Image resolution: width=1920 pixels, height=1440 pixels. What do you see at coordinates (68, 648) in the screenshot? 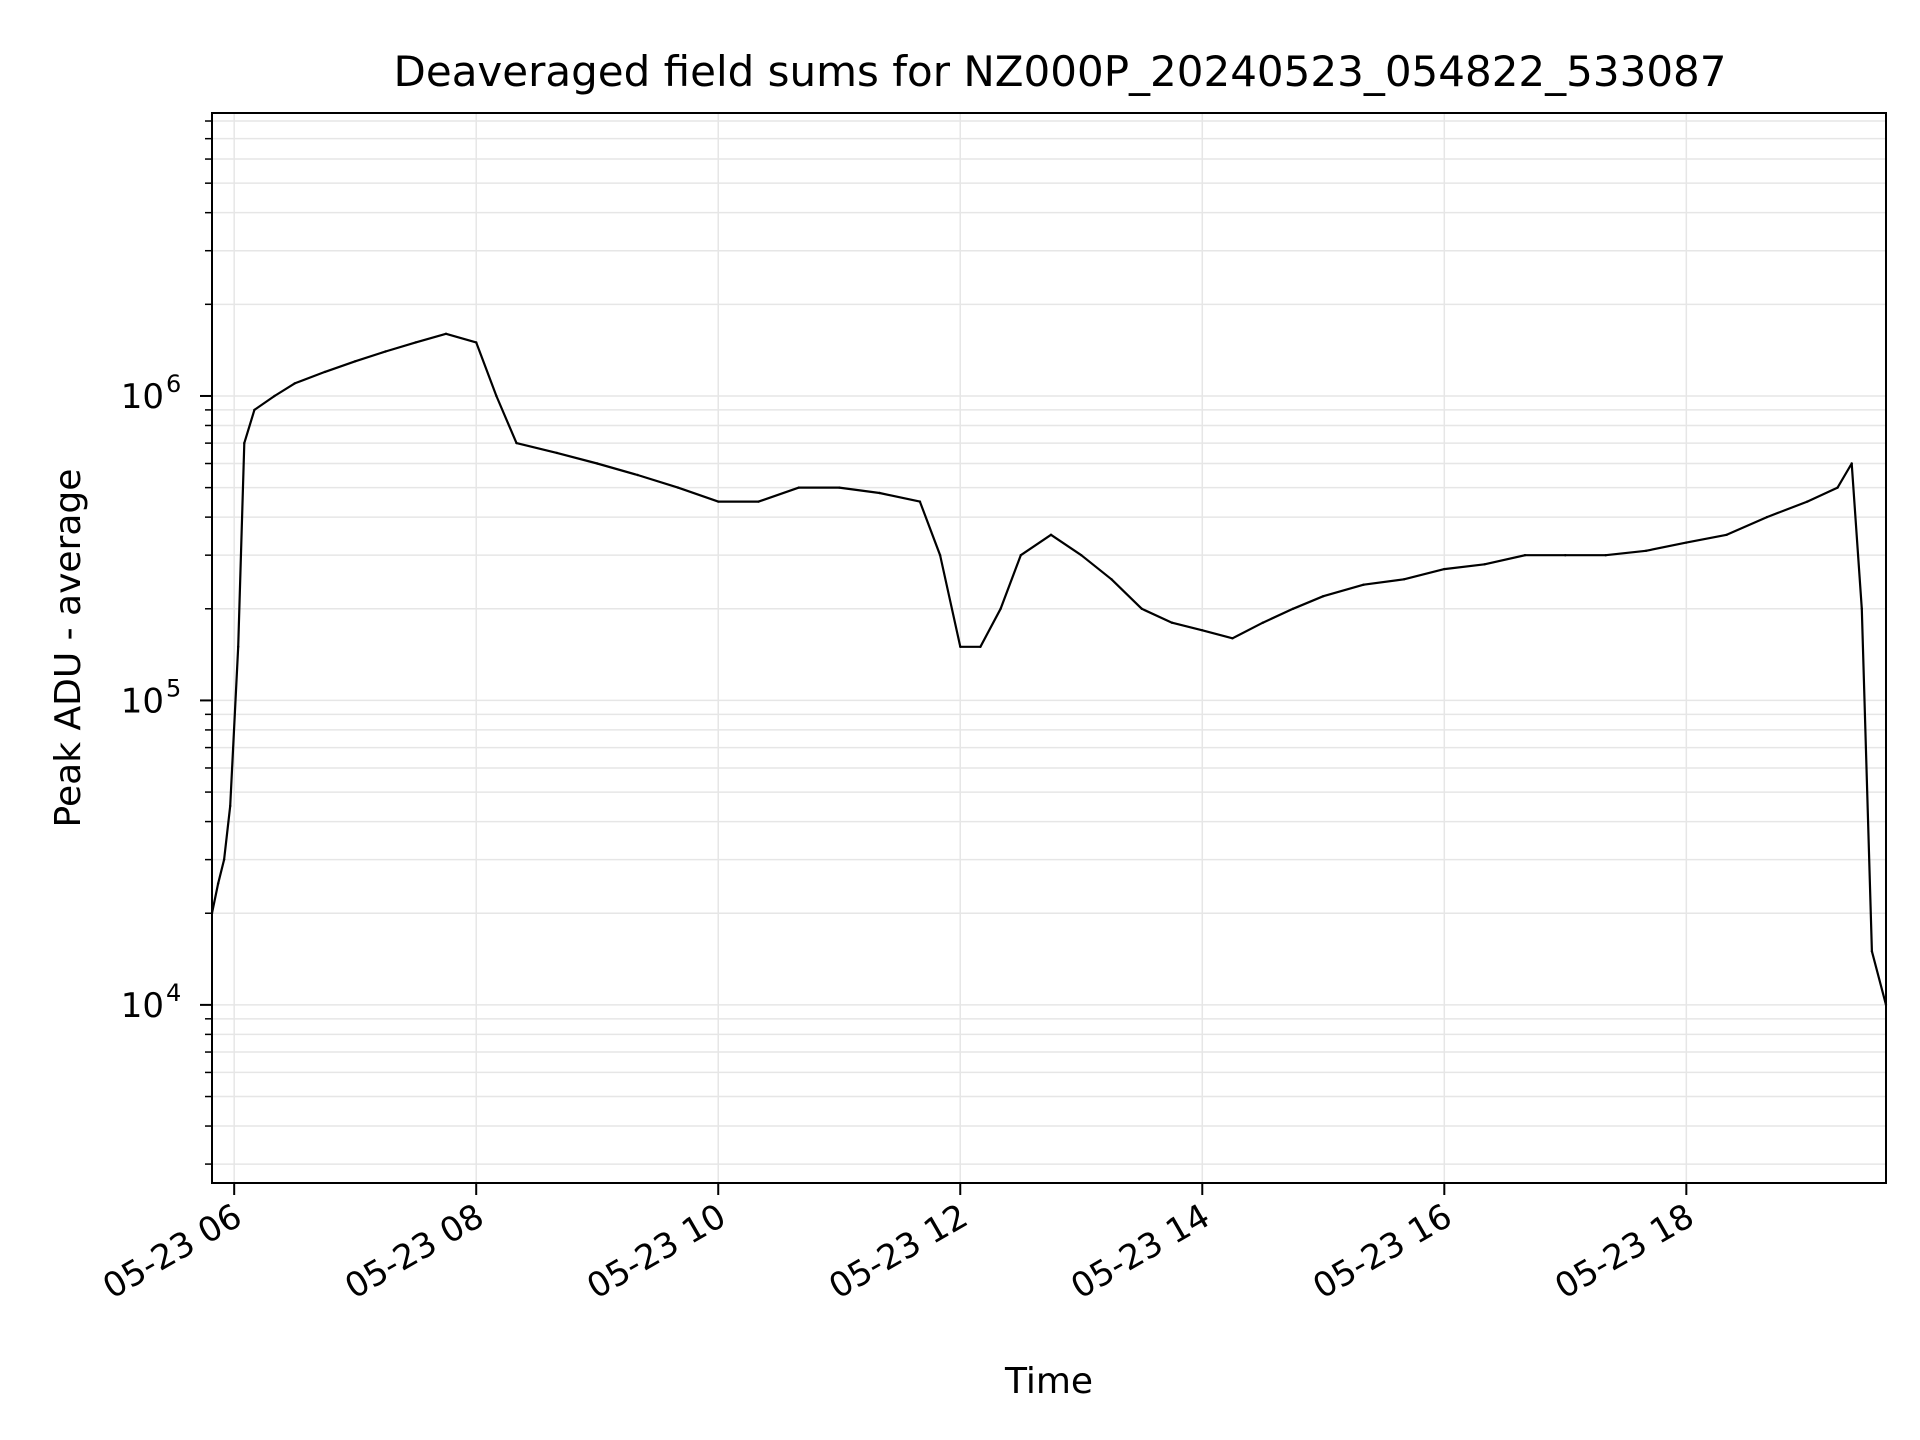
I see `y-axis-label: Peak ADU - average` at bounding box center [68, 648].